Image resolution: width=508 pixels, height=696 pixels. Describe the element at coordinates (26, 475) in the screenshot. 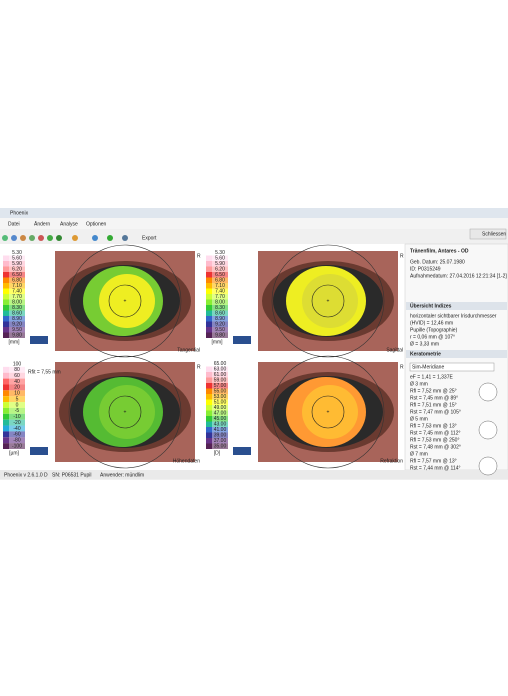

I see `status-item: Phoenix v 2.6.1.0 D` at that location.